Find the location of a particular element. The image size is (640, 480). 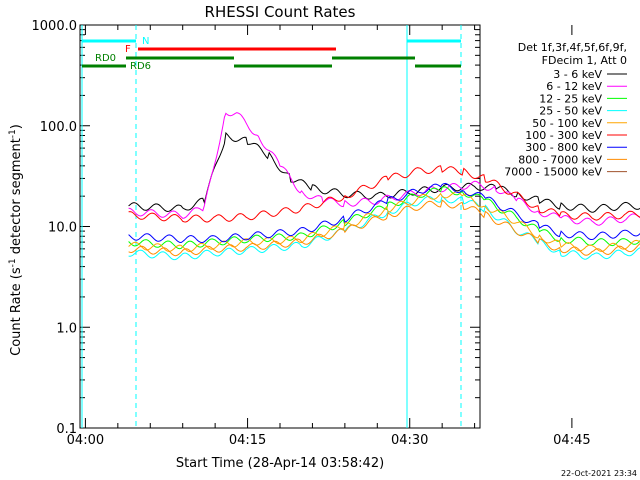

y-tick-label: 10.0 is located at coordinates (62, 228).